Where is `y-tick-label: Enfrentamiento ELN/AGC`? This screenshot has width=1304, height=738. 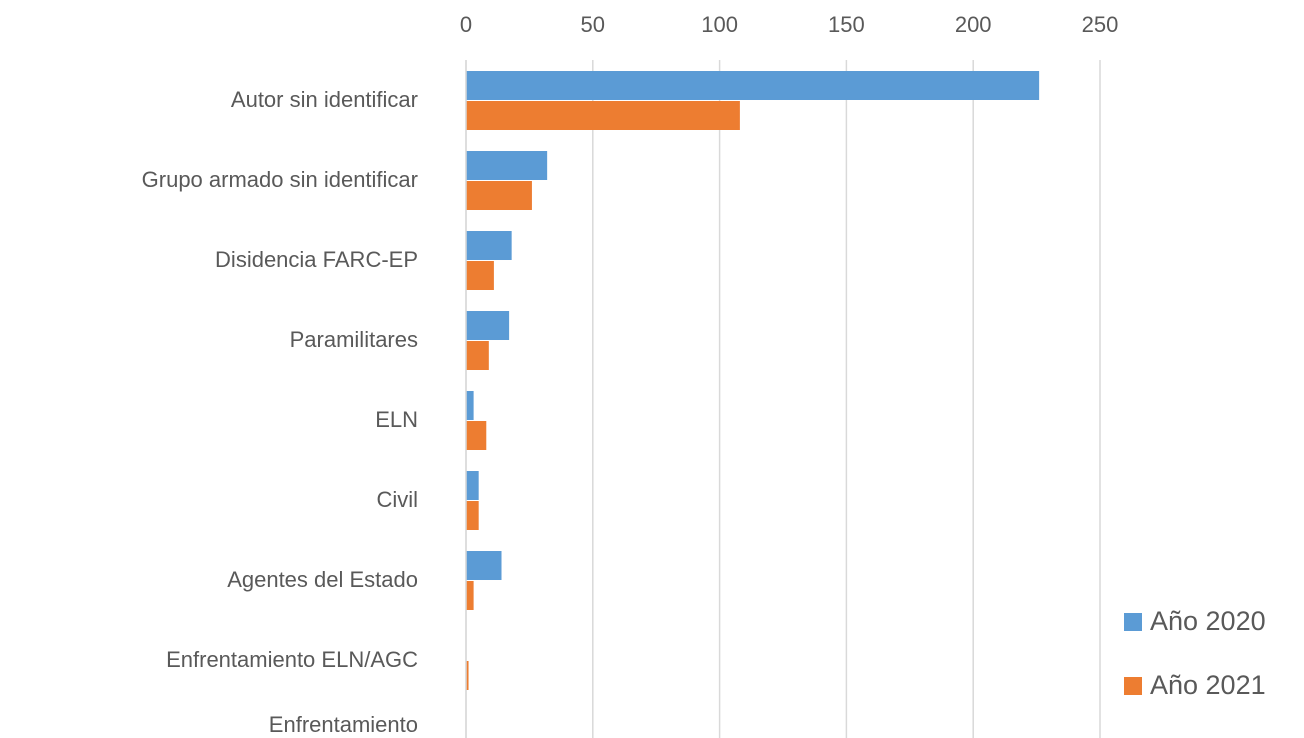
y-tick-label: Enfrentamiento ELN/AGC is located at coordinates (292, 659).